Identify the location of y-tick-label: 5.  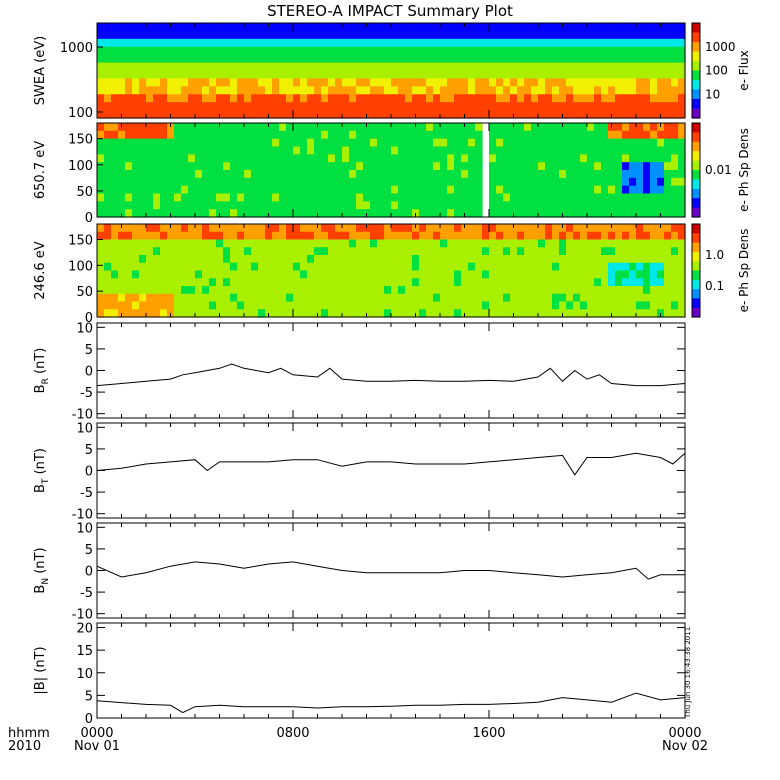
(89, 450).